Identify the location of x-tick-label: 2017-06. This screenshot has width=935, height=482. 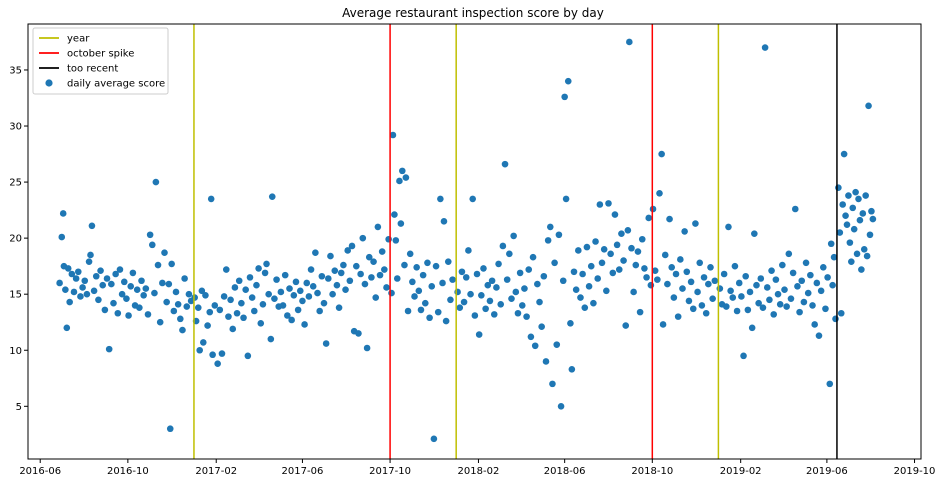
(303, 471).